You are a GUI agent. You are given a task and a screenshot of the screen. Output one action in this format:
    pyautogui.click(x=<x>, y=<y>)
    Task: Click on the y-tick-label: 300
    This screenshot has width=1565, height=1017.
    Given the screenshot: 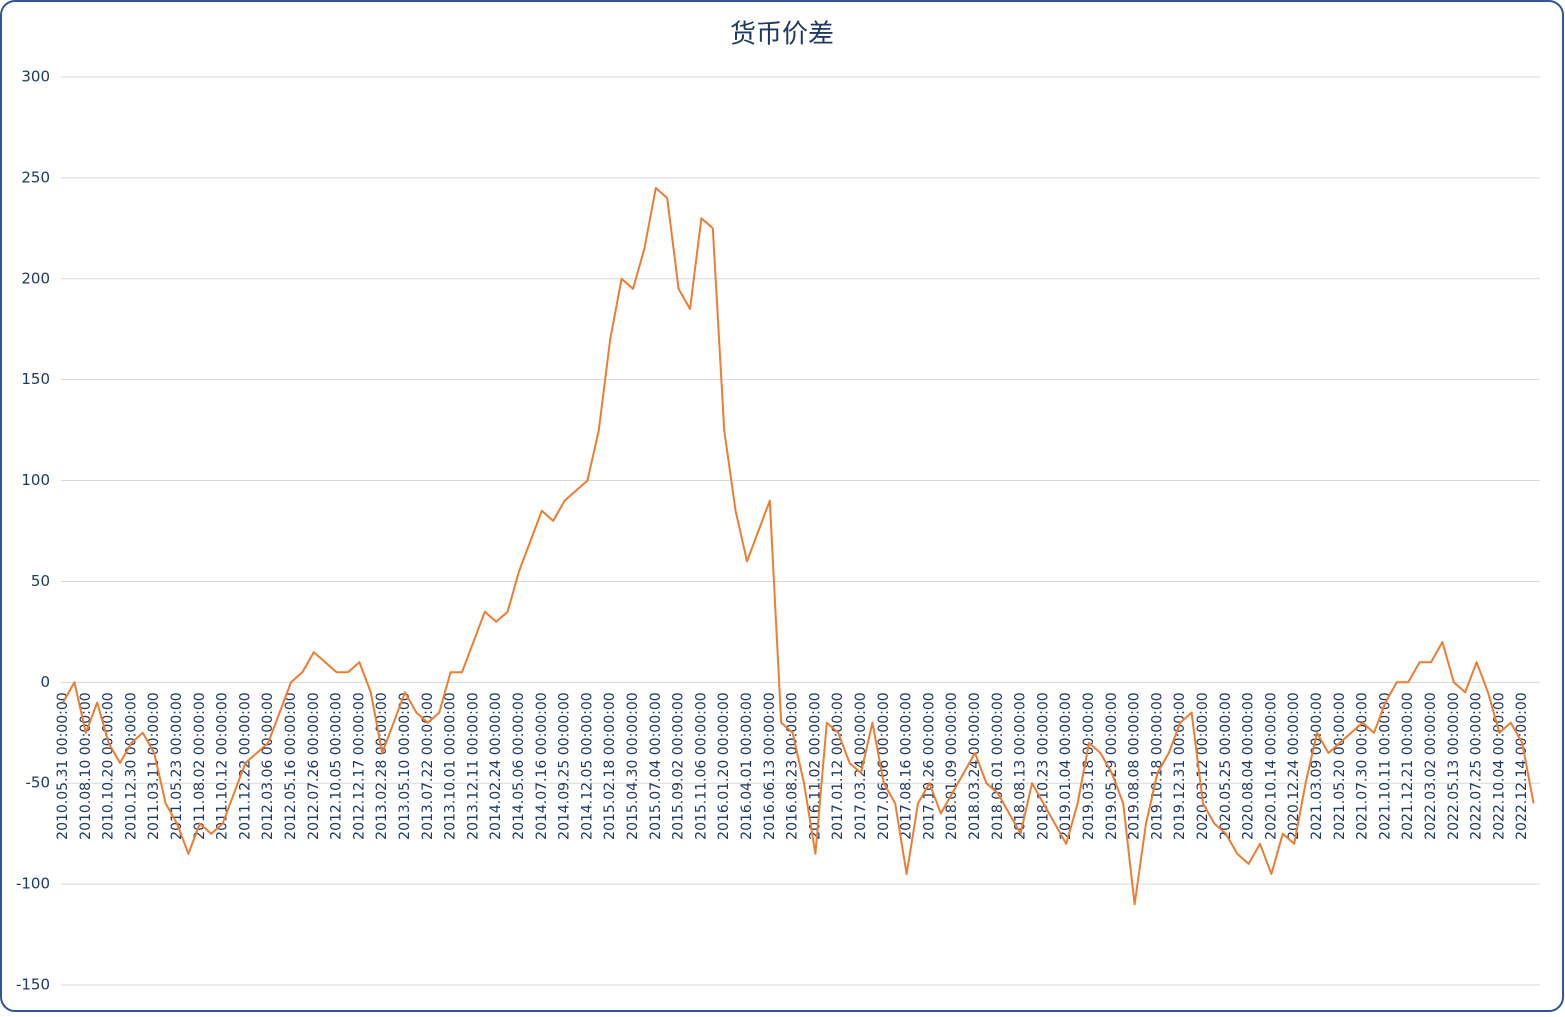 What is the action you would take?
    pyautogui.click(x=35, y=77)
    